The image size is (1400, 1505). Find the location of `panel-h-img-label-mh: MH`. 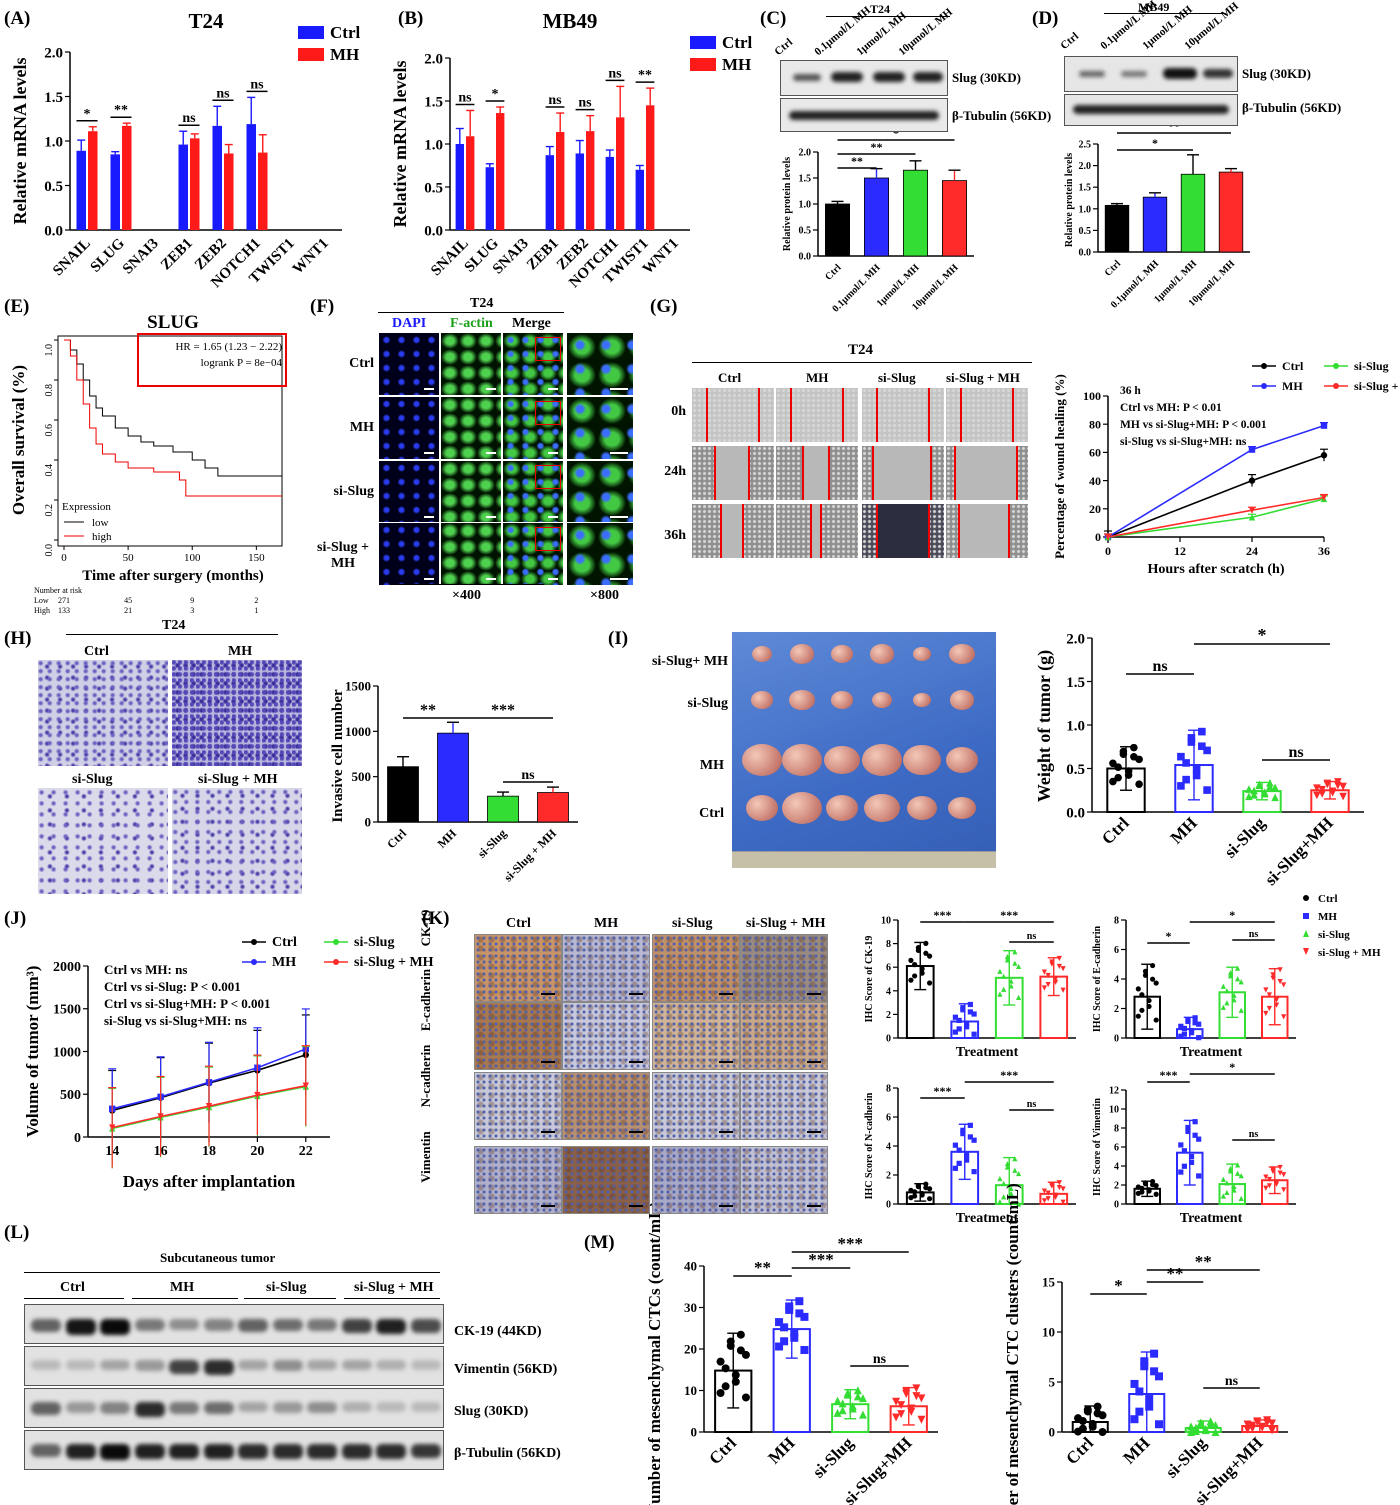

panel-h-img-label-mh: MH is located at coordinates (240, 651).